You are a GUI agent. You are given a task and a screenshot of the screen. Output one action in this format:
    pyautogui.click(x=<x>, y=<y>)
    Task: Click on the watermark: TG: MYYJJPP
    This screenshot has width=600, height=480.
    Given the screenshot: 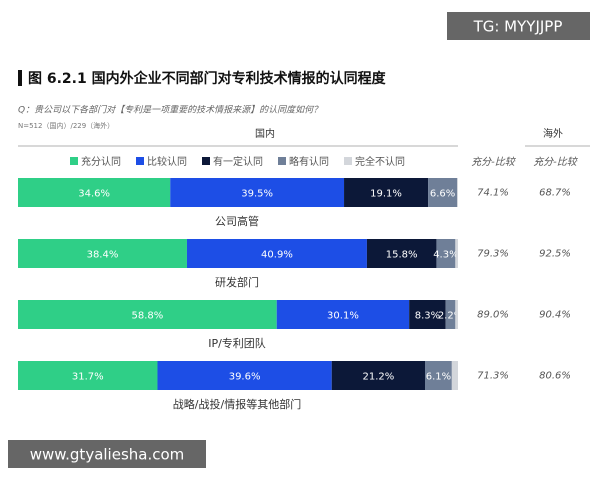 What is the action you would take?
    pyautogui.click(x=518, y=27)
    